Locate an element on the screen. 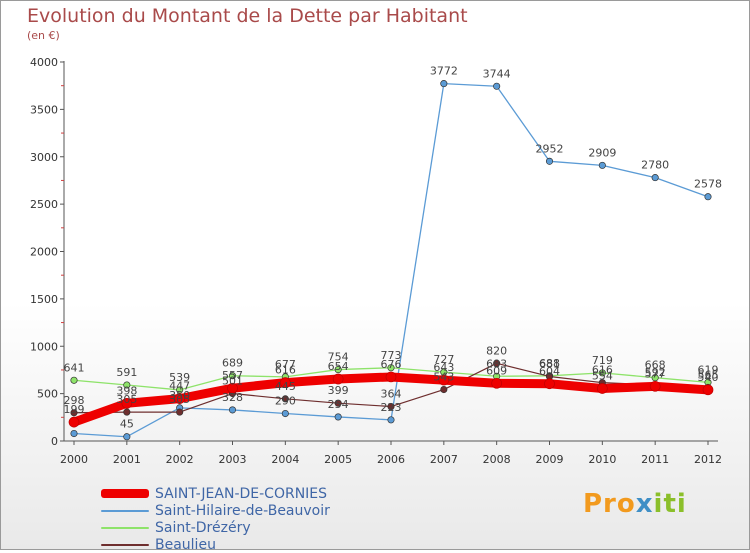 This screenshot has height=553, width=750. x-tick-label: 2009 is located at coordinates (550, 459).